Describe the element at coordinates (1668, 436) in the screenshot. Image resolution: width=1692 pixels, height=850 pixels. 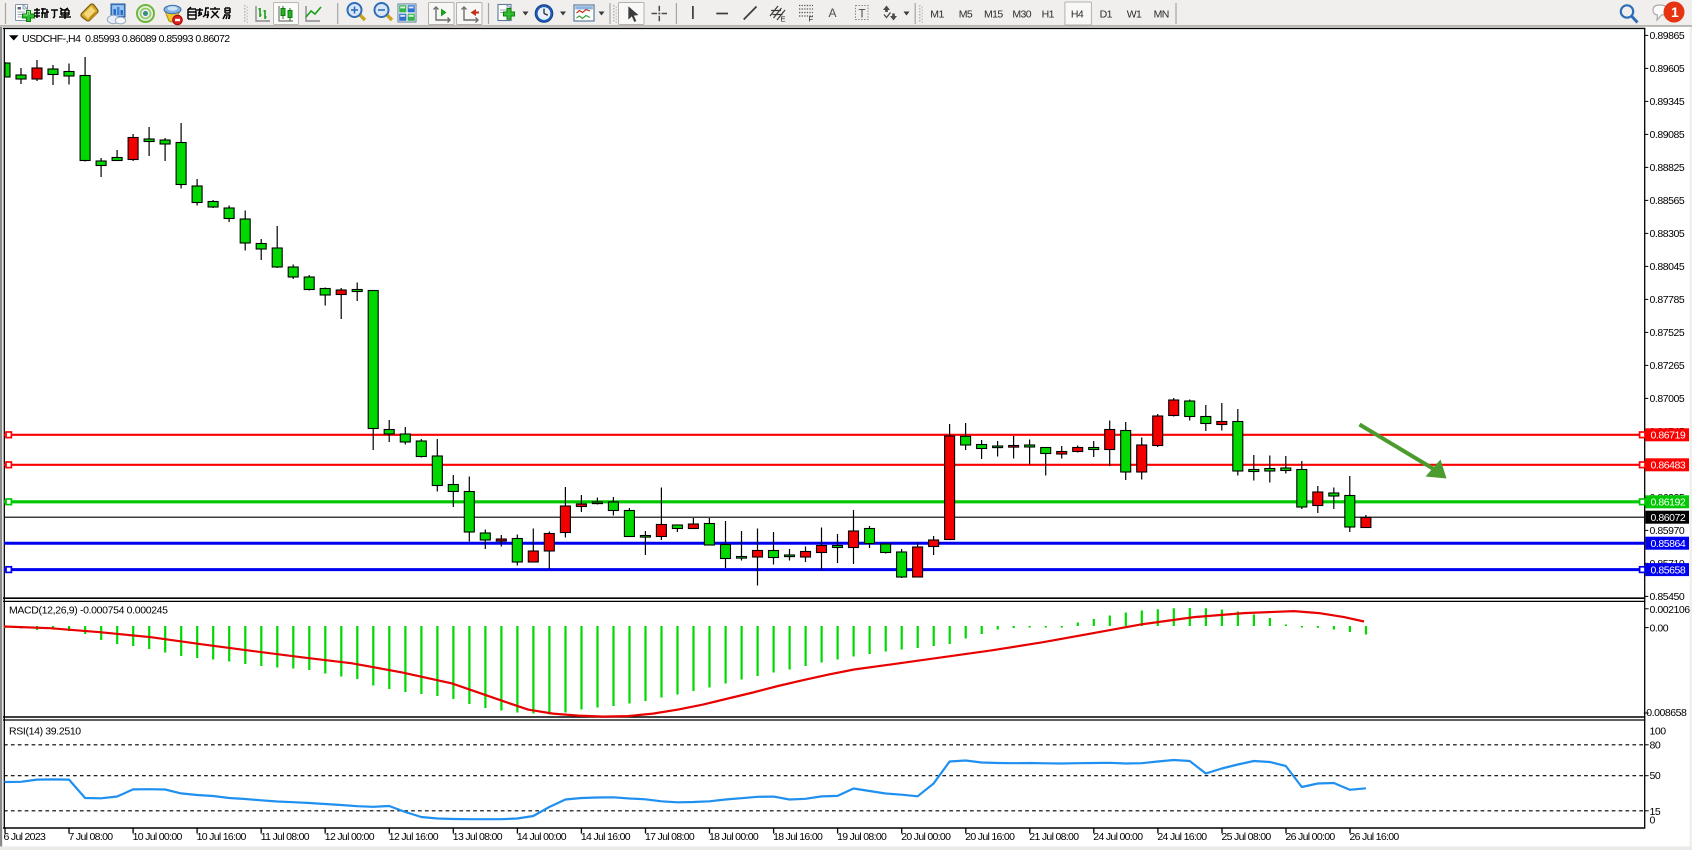
I see `svg-text: 0.86719` at that location.